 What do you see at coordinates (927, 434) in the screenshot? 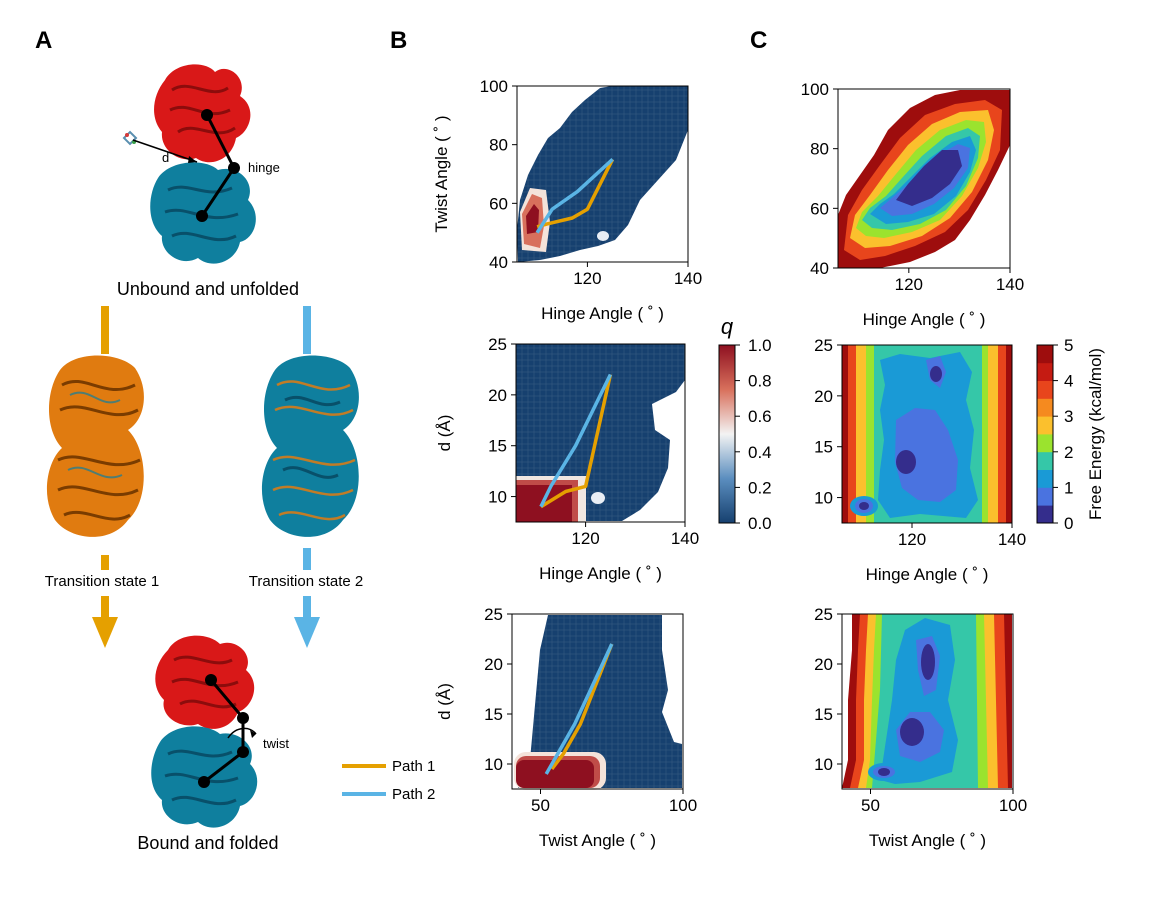
I see `c2-frame` at bounding box center [927, 434].